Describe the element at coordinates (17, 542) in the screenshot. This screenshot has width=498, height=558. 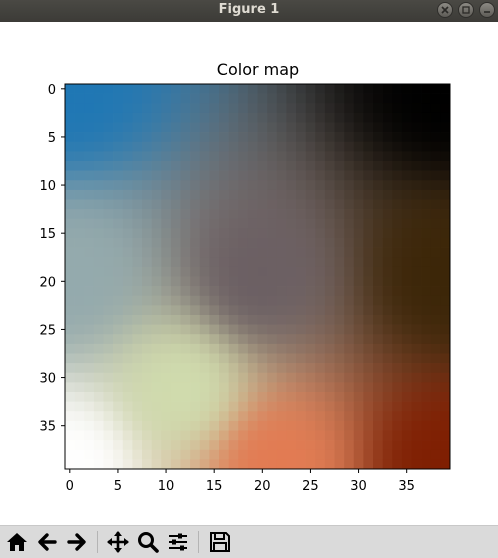
I see `home-button` at that location.